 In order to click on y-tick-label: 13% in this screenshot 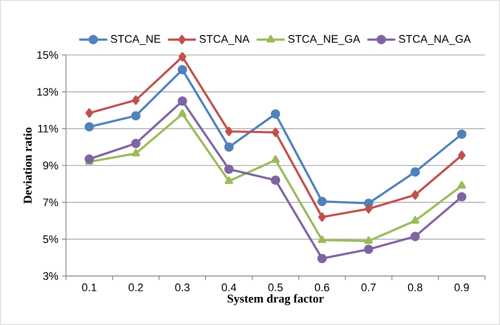, I will do `click(47, 92)`.